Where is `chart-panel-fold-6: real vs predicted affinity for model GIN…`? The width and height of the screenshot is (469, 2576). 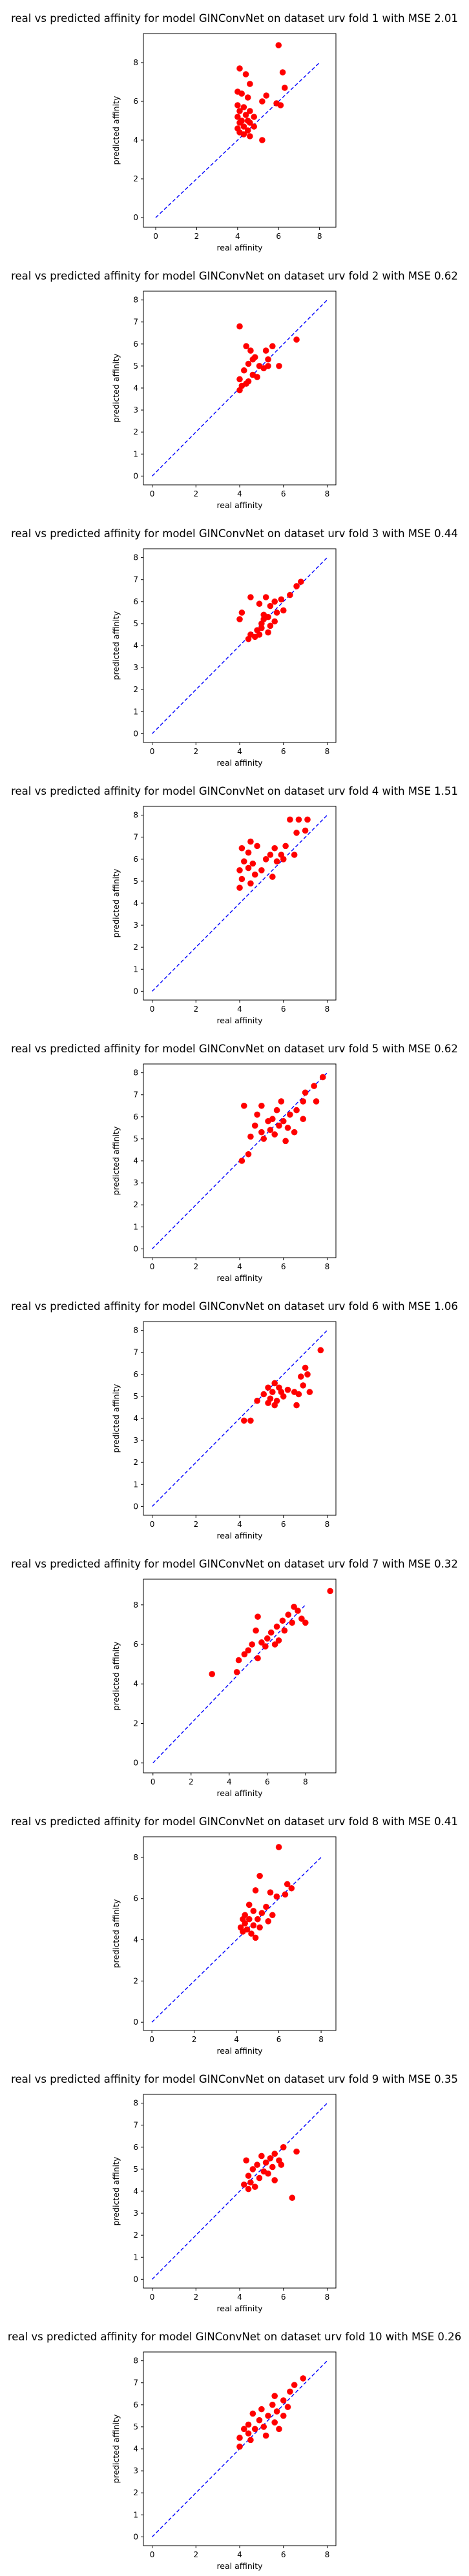 chart-panel-fold-6: real vs predicted affinity for model GIN… is located at coordinates (234, 1417).